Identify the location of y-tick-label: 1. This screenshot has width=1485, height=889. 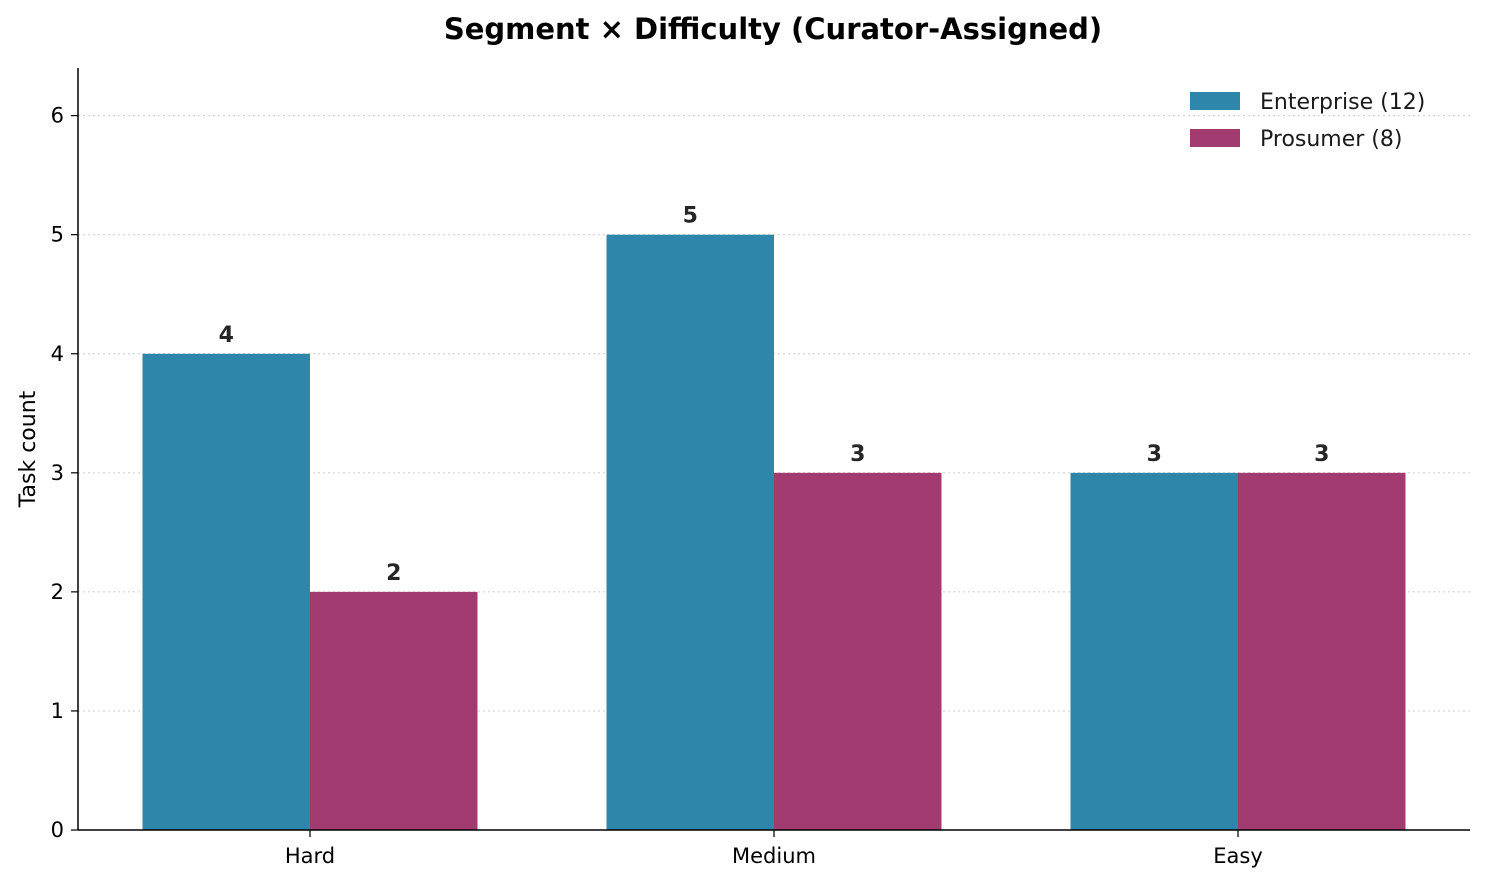
(57, 711).